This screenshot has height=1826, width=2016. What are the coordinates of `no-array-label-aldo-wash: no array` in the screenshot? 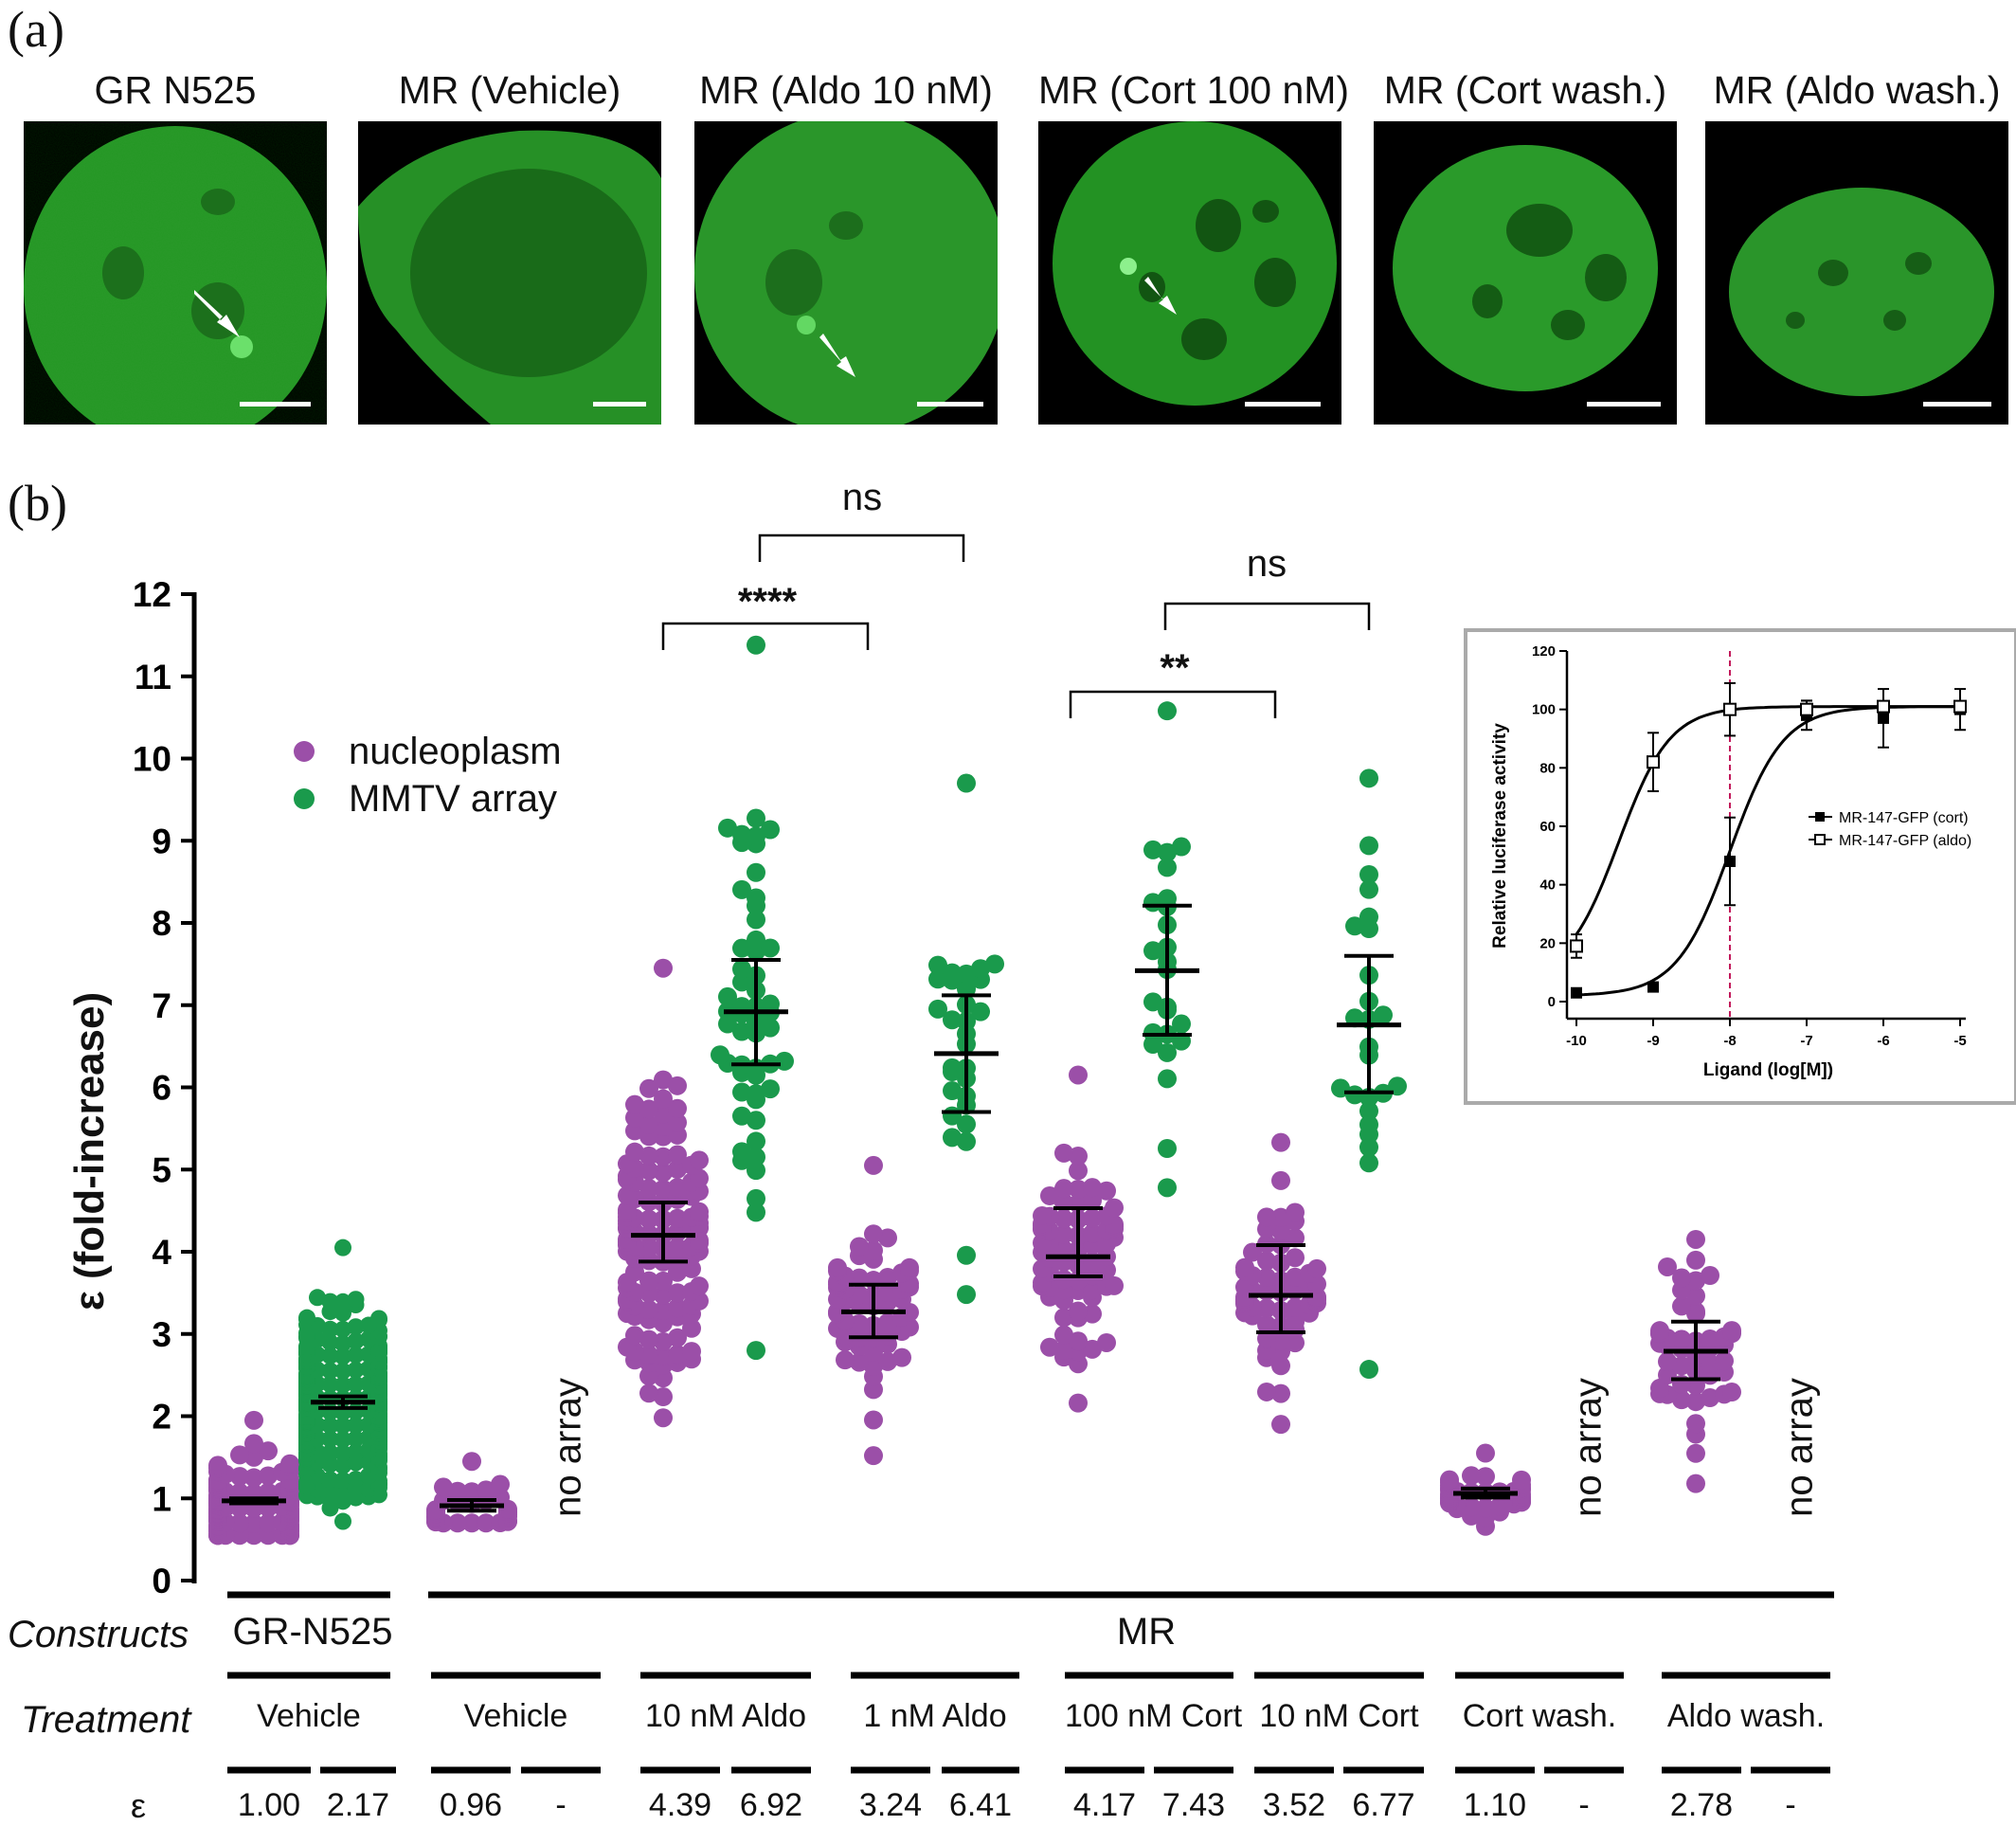 It's located at (1799, 1447).